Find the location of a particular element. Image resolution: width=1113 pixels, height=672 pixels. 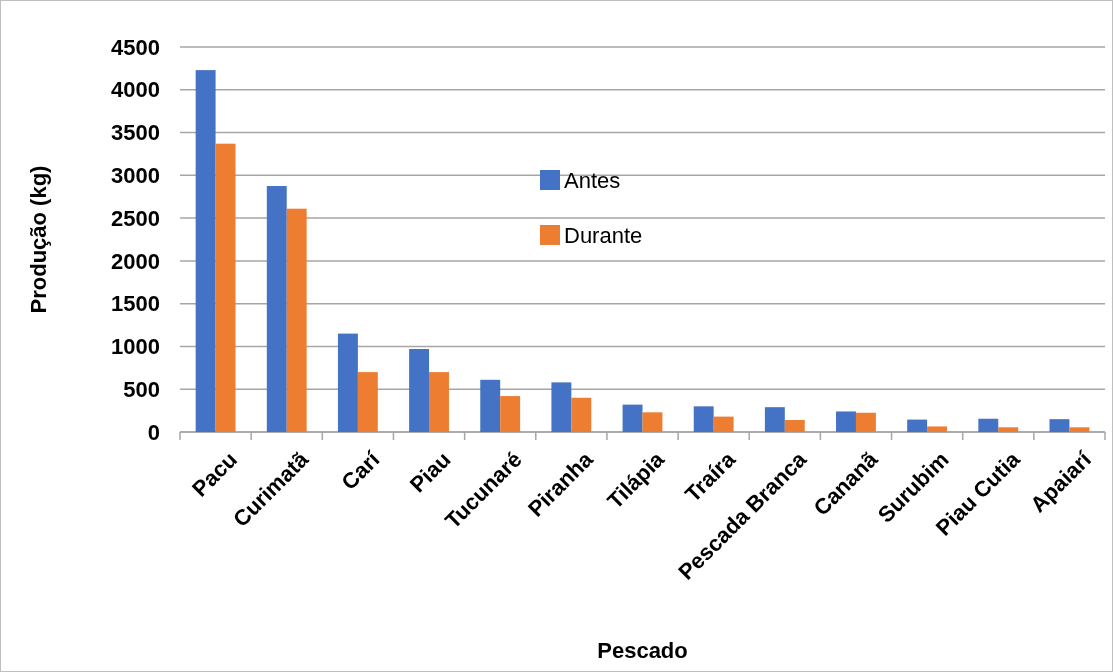

y-tick-label: 3500 is located at coordinates (135, 133).